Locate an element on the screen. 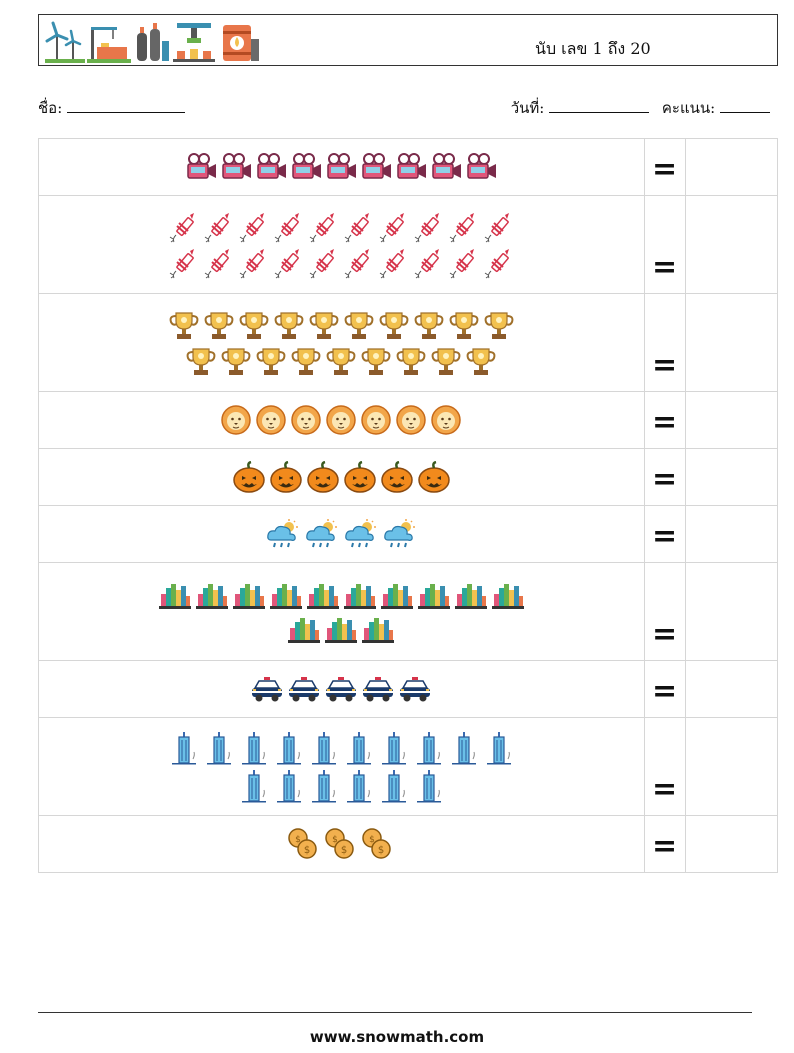 This screenshot has width=794, height=1053. coins-icon: $$ is located at coordinates (340, 843).